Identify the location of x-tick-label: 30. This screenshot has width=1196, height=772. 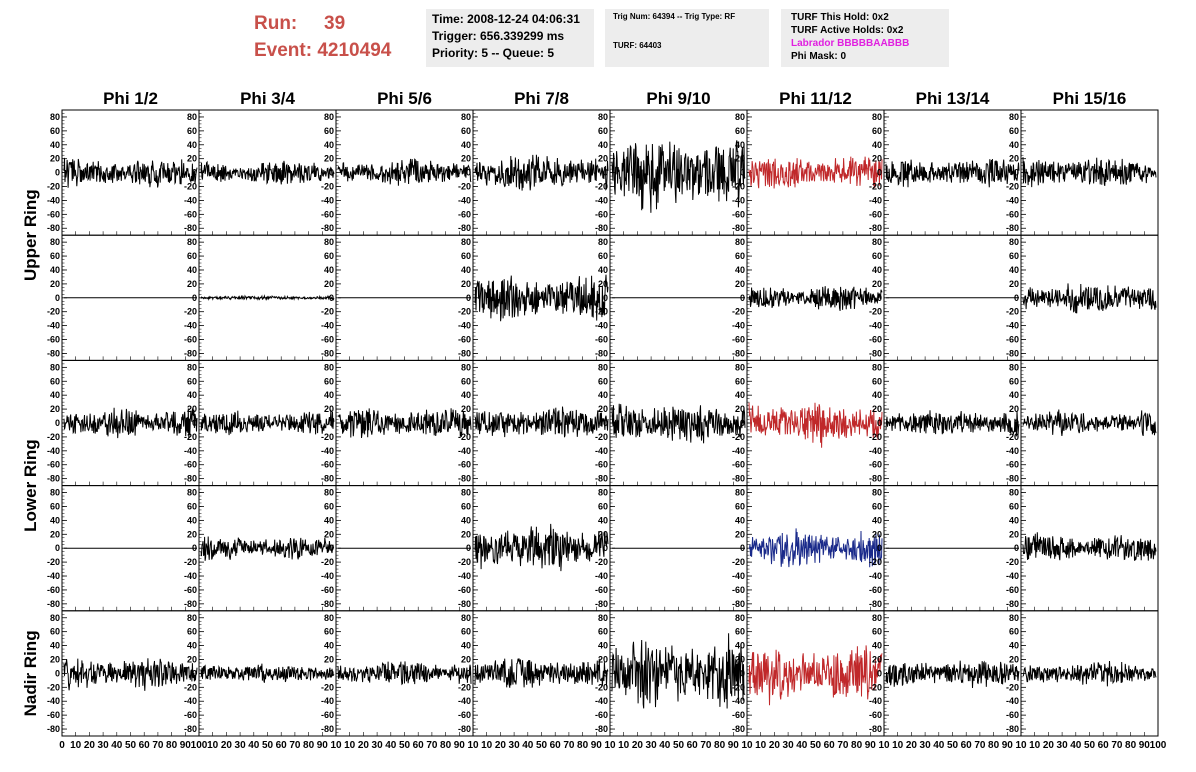
(789, 745).